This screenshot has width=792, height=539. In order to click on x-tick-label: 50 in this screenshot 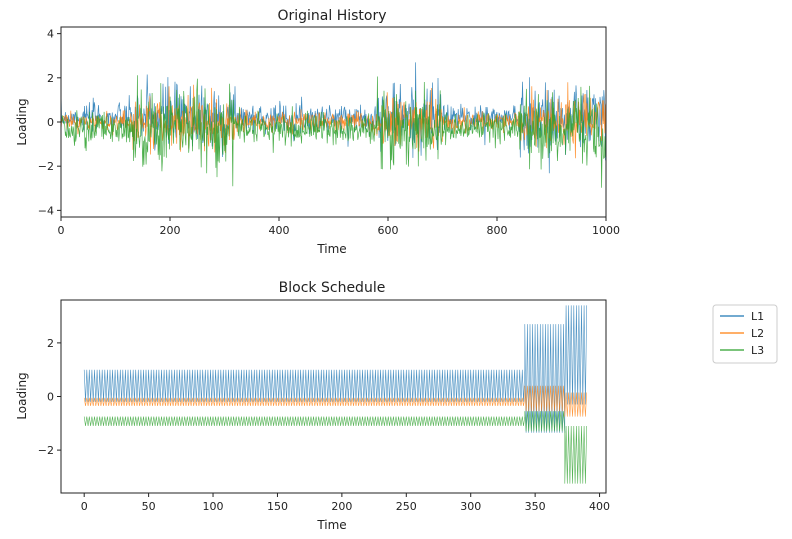, I will do `click(149, 506)`.